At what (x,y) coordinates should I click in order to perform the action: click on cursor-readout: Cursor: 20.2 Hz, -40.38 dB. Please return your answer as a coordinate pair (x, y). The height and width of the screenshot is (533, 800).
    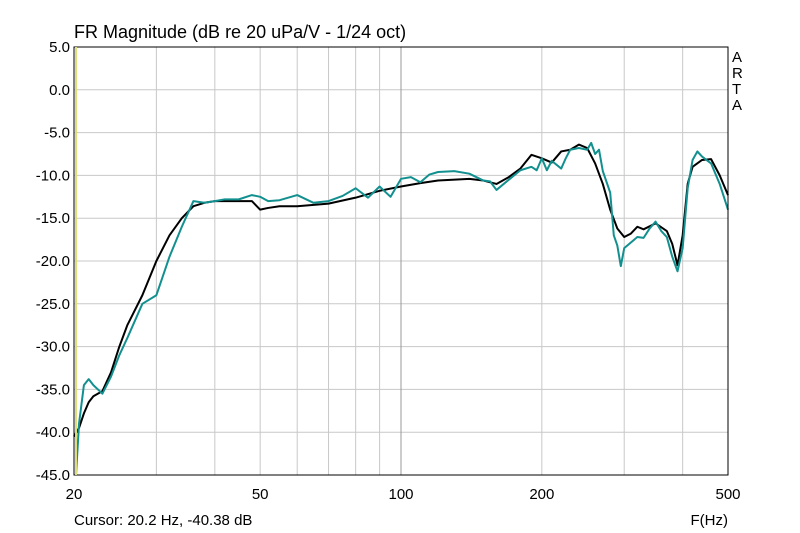
    Looking at the image, I should click on (163, 520).